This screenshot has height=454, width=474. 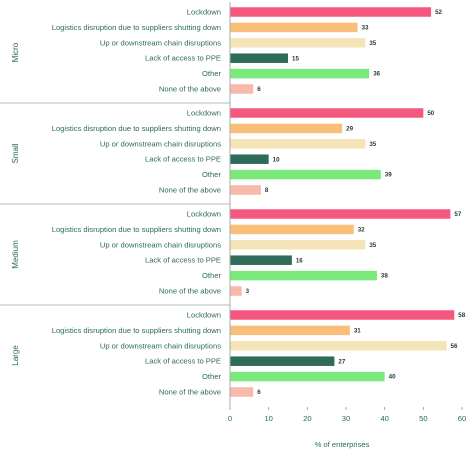 What do you see at coordinates (384, 276) in the screenshot?
I see `value-label: 38` at bounding box center [384, 276].